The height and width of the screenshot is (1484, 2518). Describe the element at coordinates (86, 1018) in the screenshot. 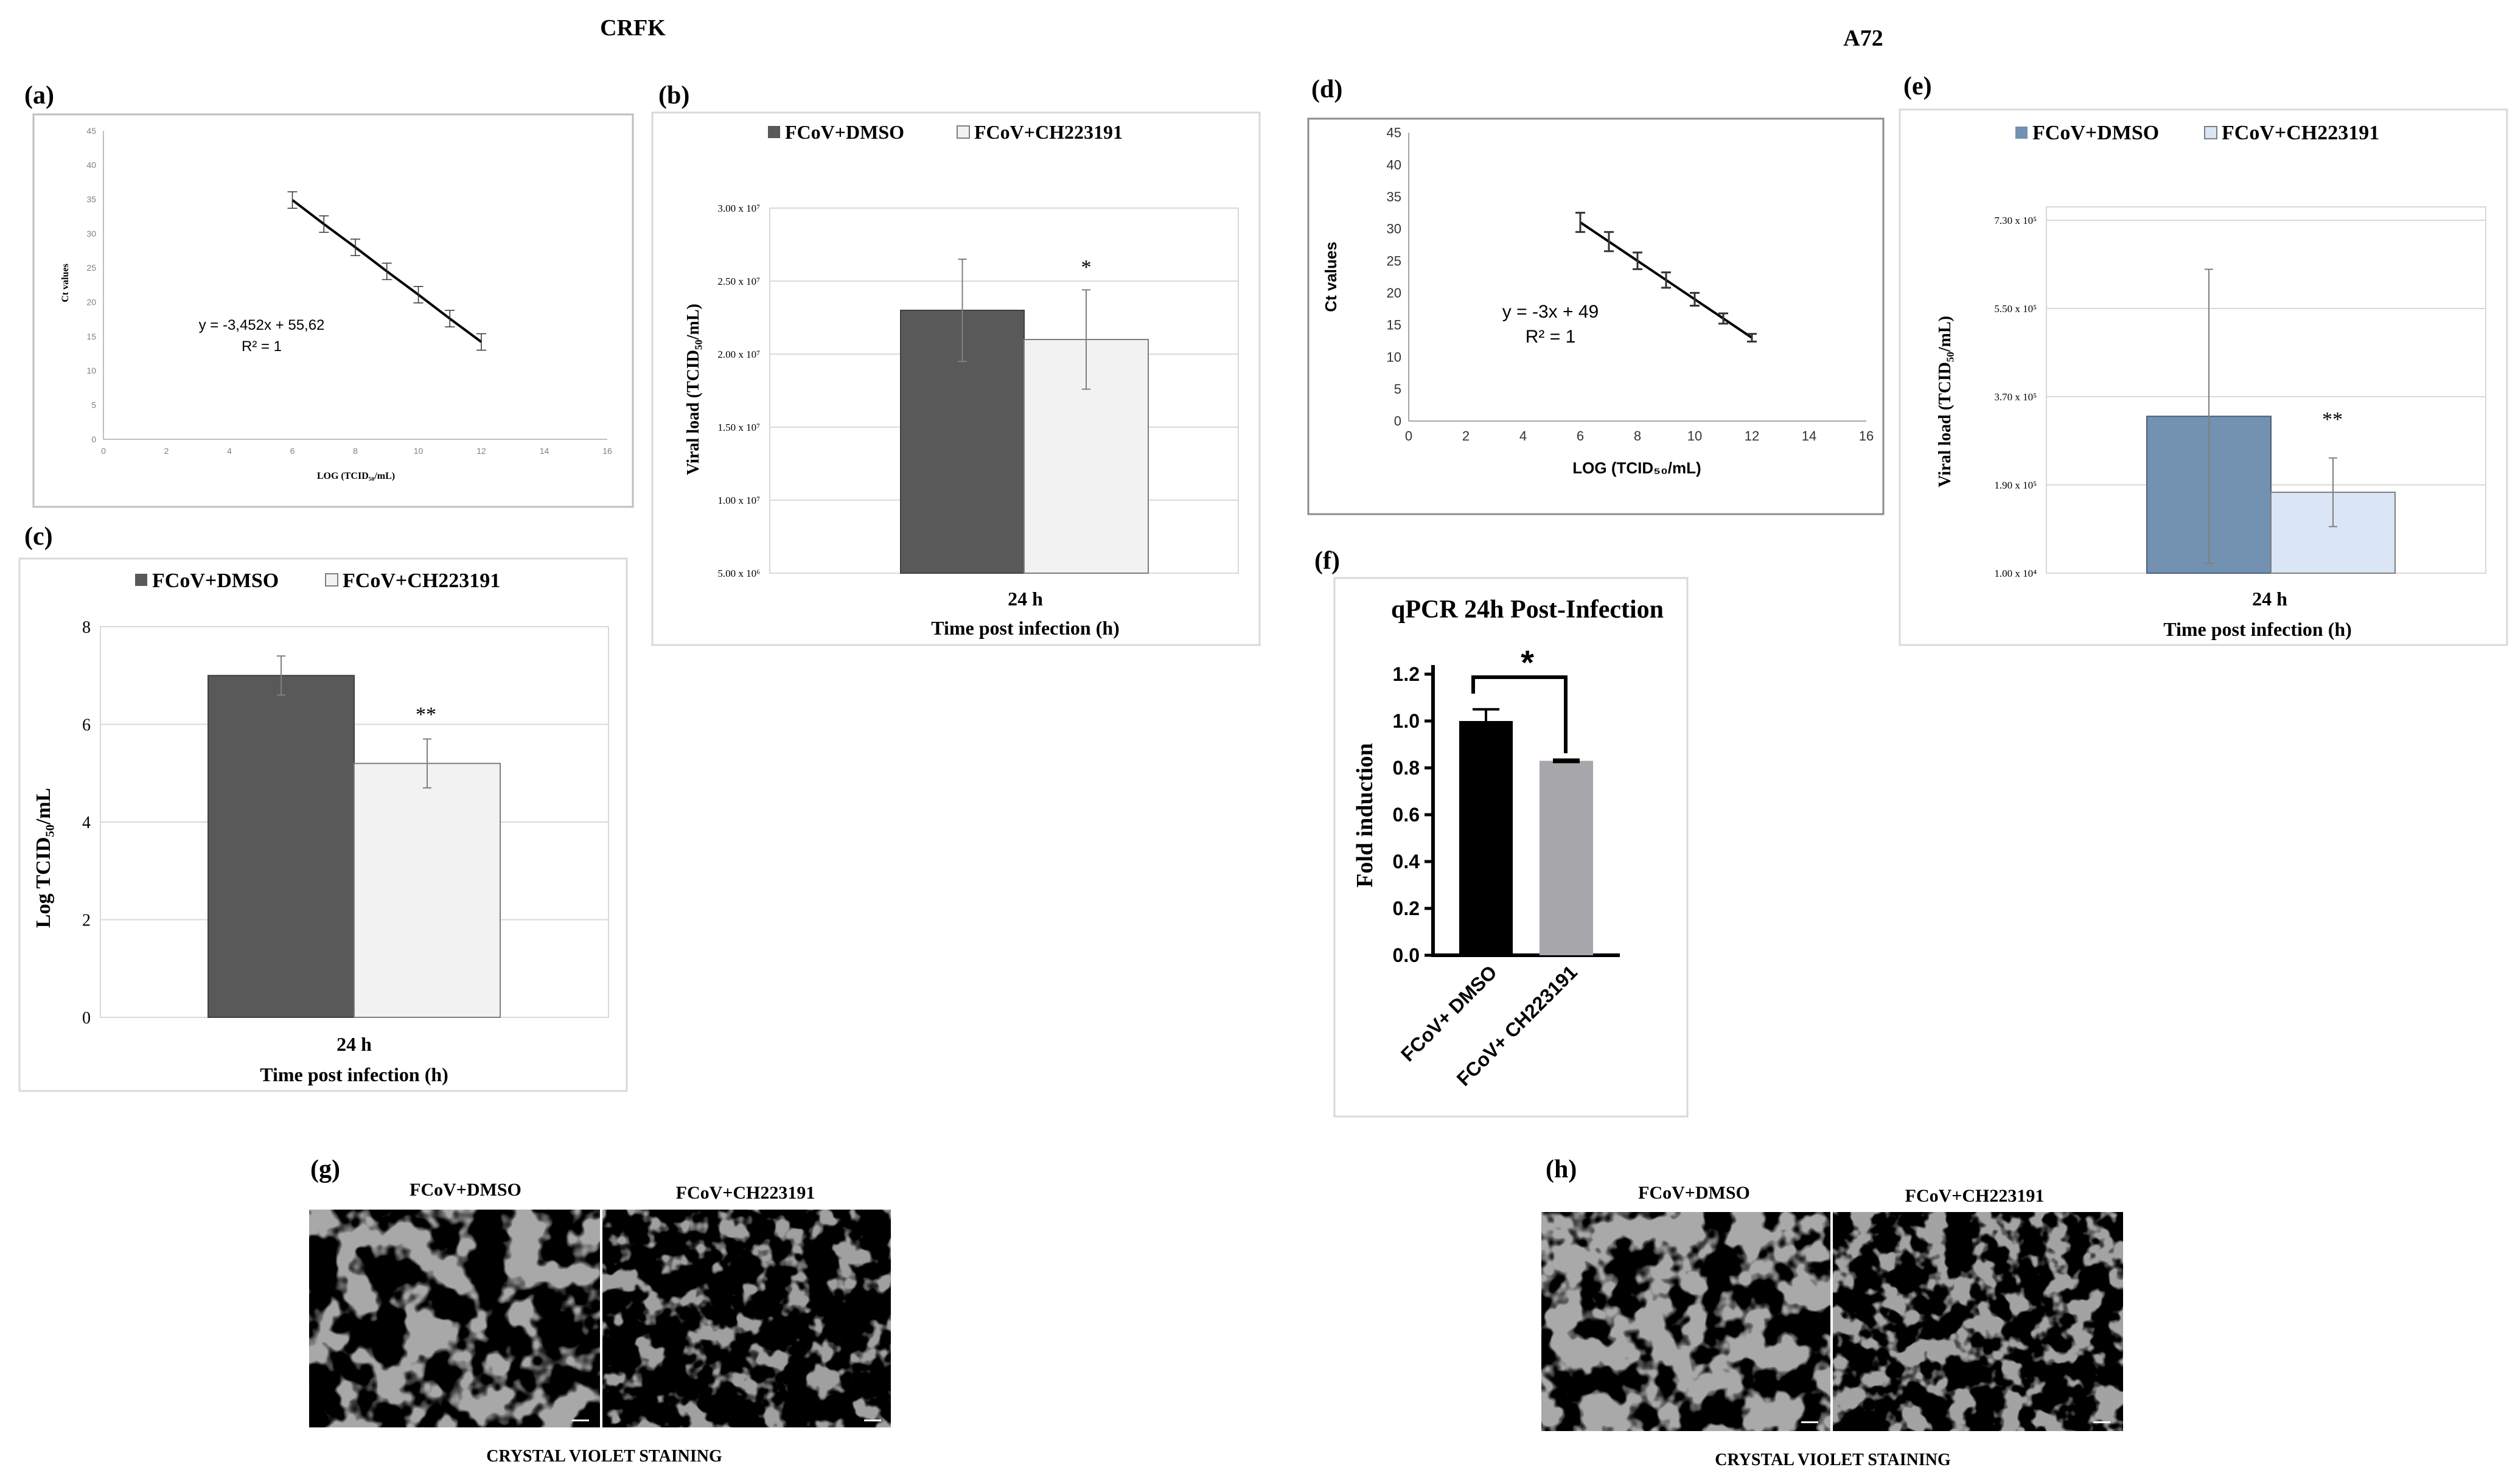

I see `chart-c-ytick-0: 0` at that location.